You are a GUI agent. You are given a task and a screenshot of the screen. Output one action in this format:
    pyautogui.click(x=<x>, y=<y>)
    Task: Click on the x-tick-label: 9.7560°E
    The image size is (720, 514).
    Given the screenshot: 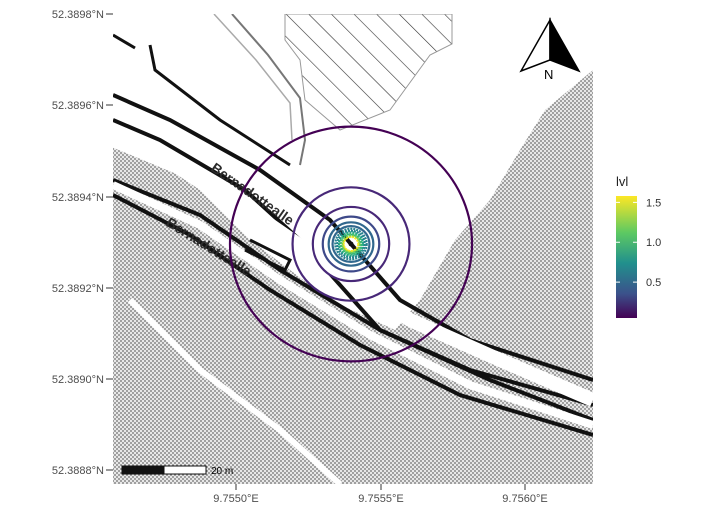 What is the action you would take?
    pyautogui.click(x=524, y=499)
    